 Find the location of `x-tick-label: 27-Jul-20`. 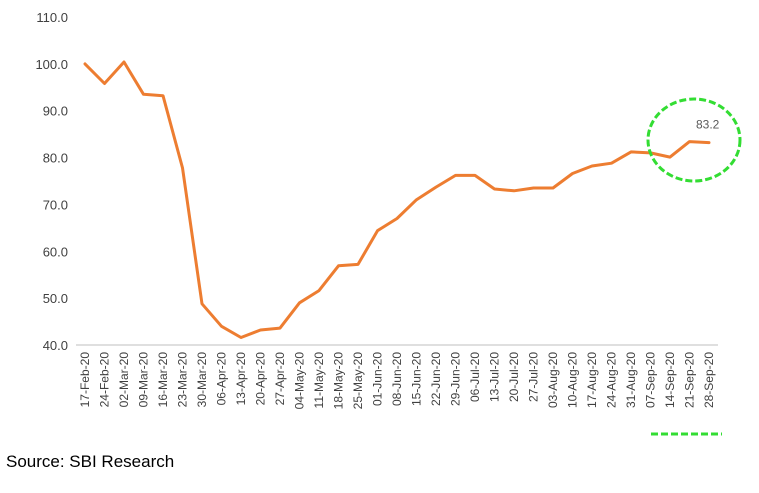

x-tick-label: 27-Jul-20 is located at coordinates (534, 377).